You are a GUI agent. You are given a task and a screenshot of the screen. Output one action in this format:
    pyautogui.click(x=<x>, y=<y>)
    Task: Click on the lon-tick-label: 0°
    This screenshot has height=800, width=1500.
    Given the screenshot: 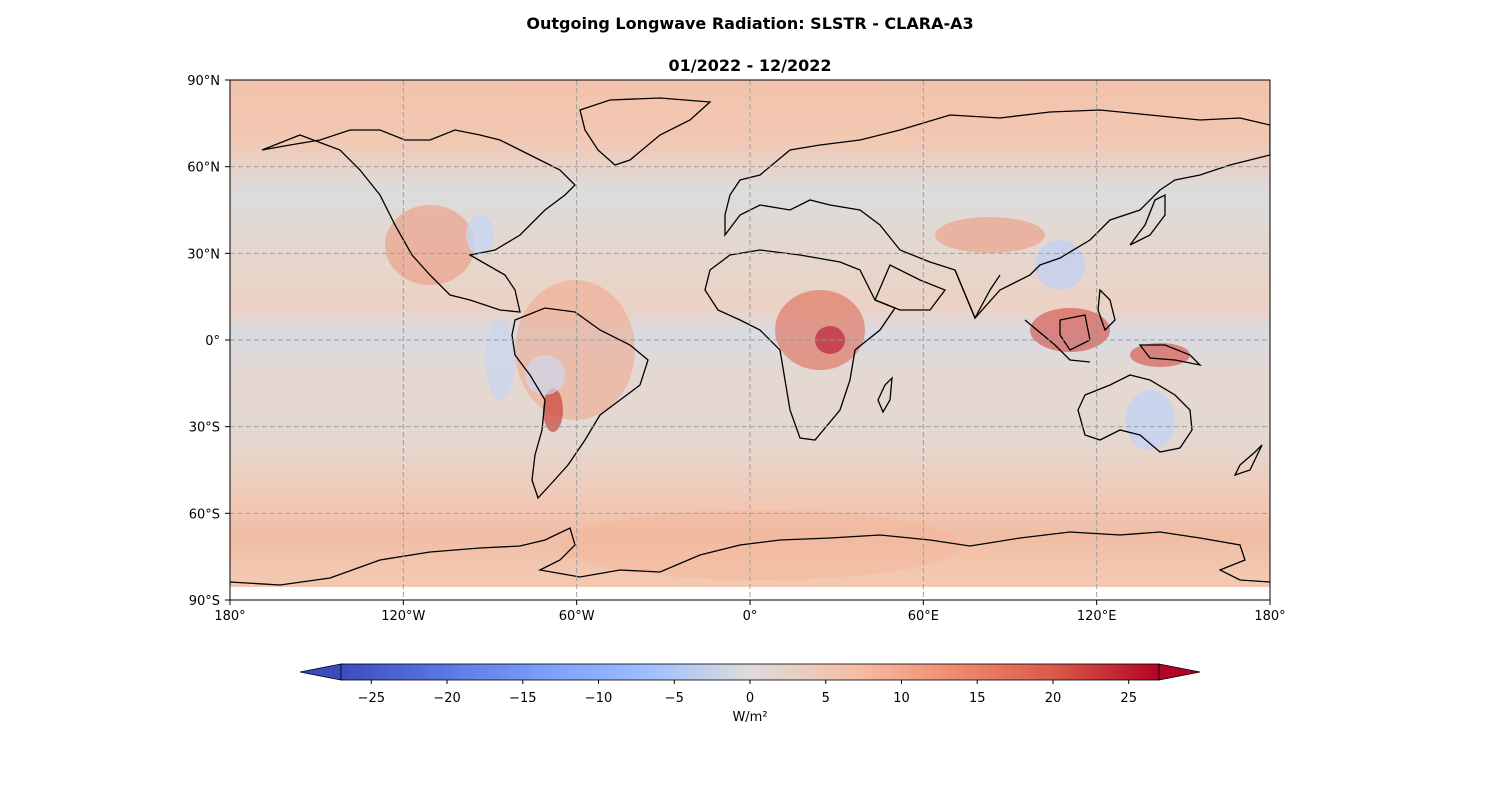 What is the action you would take?
    pyautogui.click(x=750, y=616)
    